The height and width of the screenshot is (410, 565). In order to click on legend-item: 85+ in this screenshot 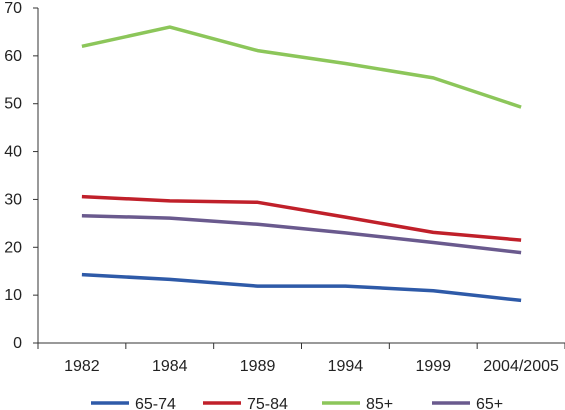, I will do `click(357, 403)`.